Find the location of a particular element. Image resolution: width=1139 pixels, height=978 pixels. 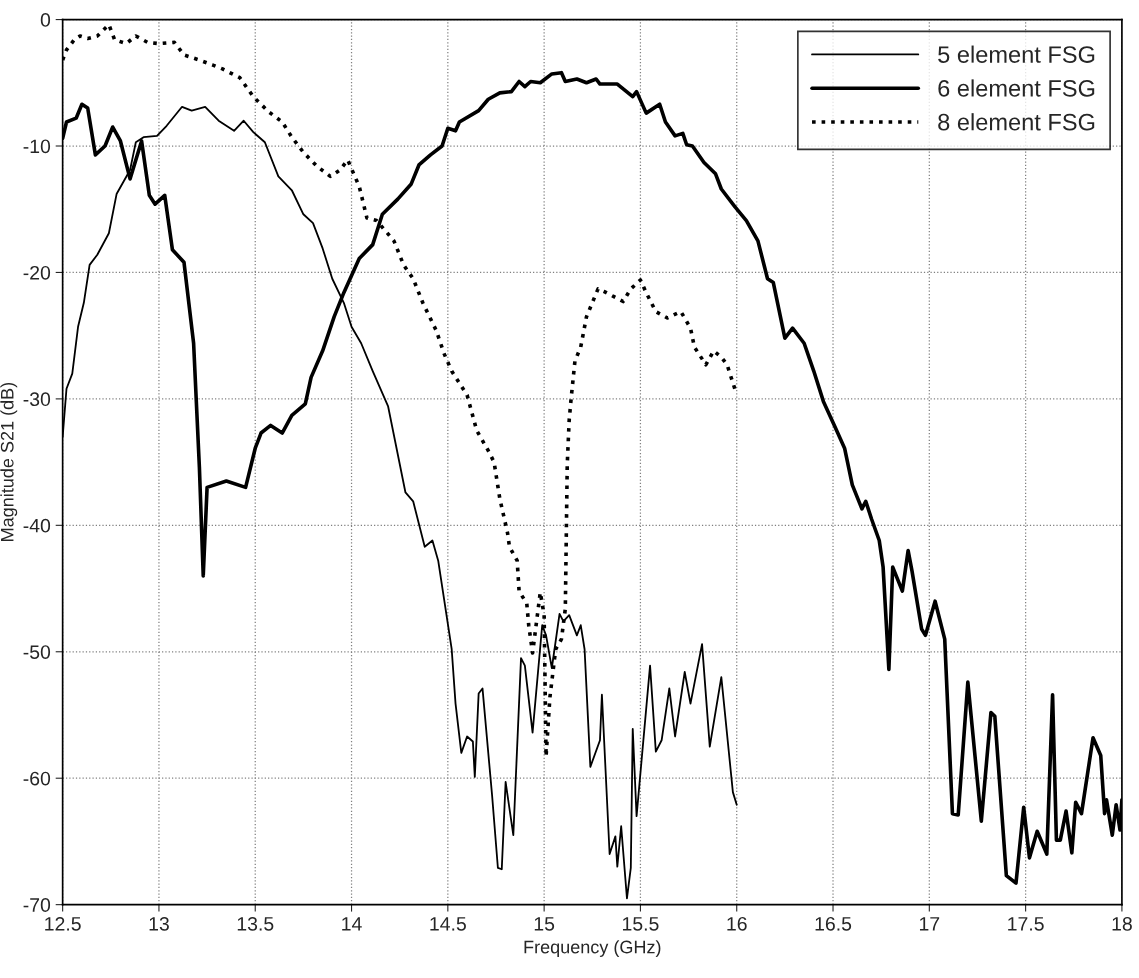

y-tick-label: -20 is located at coordinates (37, 272).